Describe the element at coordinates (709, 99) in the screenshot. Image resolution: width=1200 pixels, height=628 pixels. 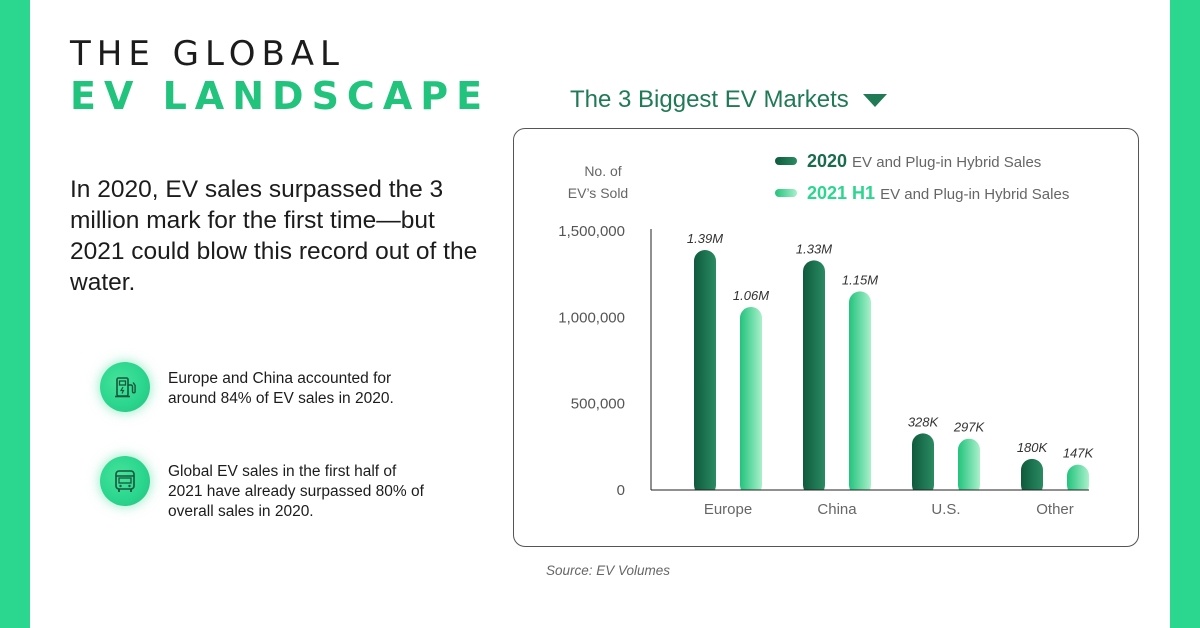
I see `chart-heading-text: The 3 Biggest EV Markets` at that location.